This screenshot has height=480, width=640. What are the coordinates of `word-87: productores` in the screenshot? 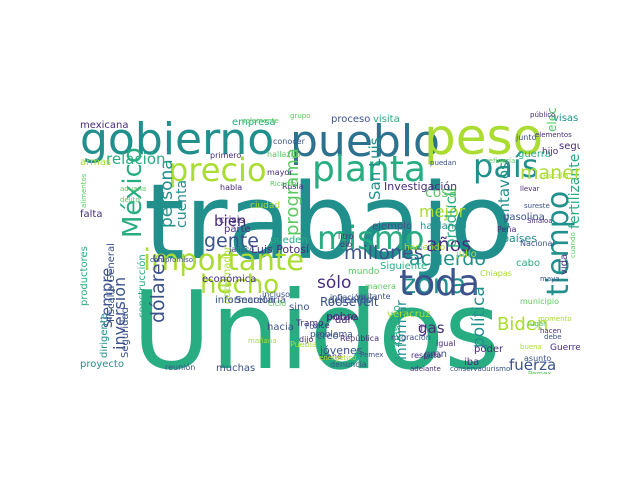 It's located at (85, 276).